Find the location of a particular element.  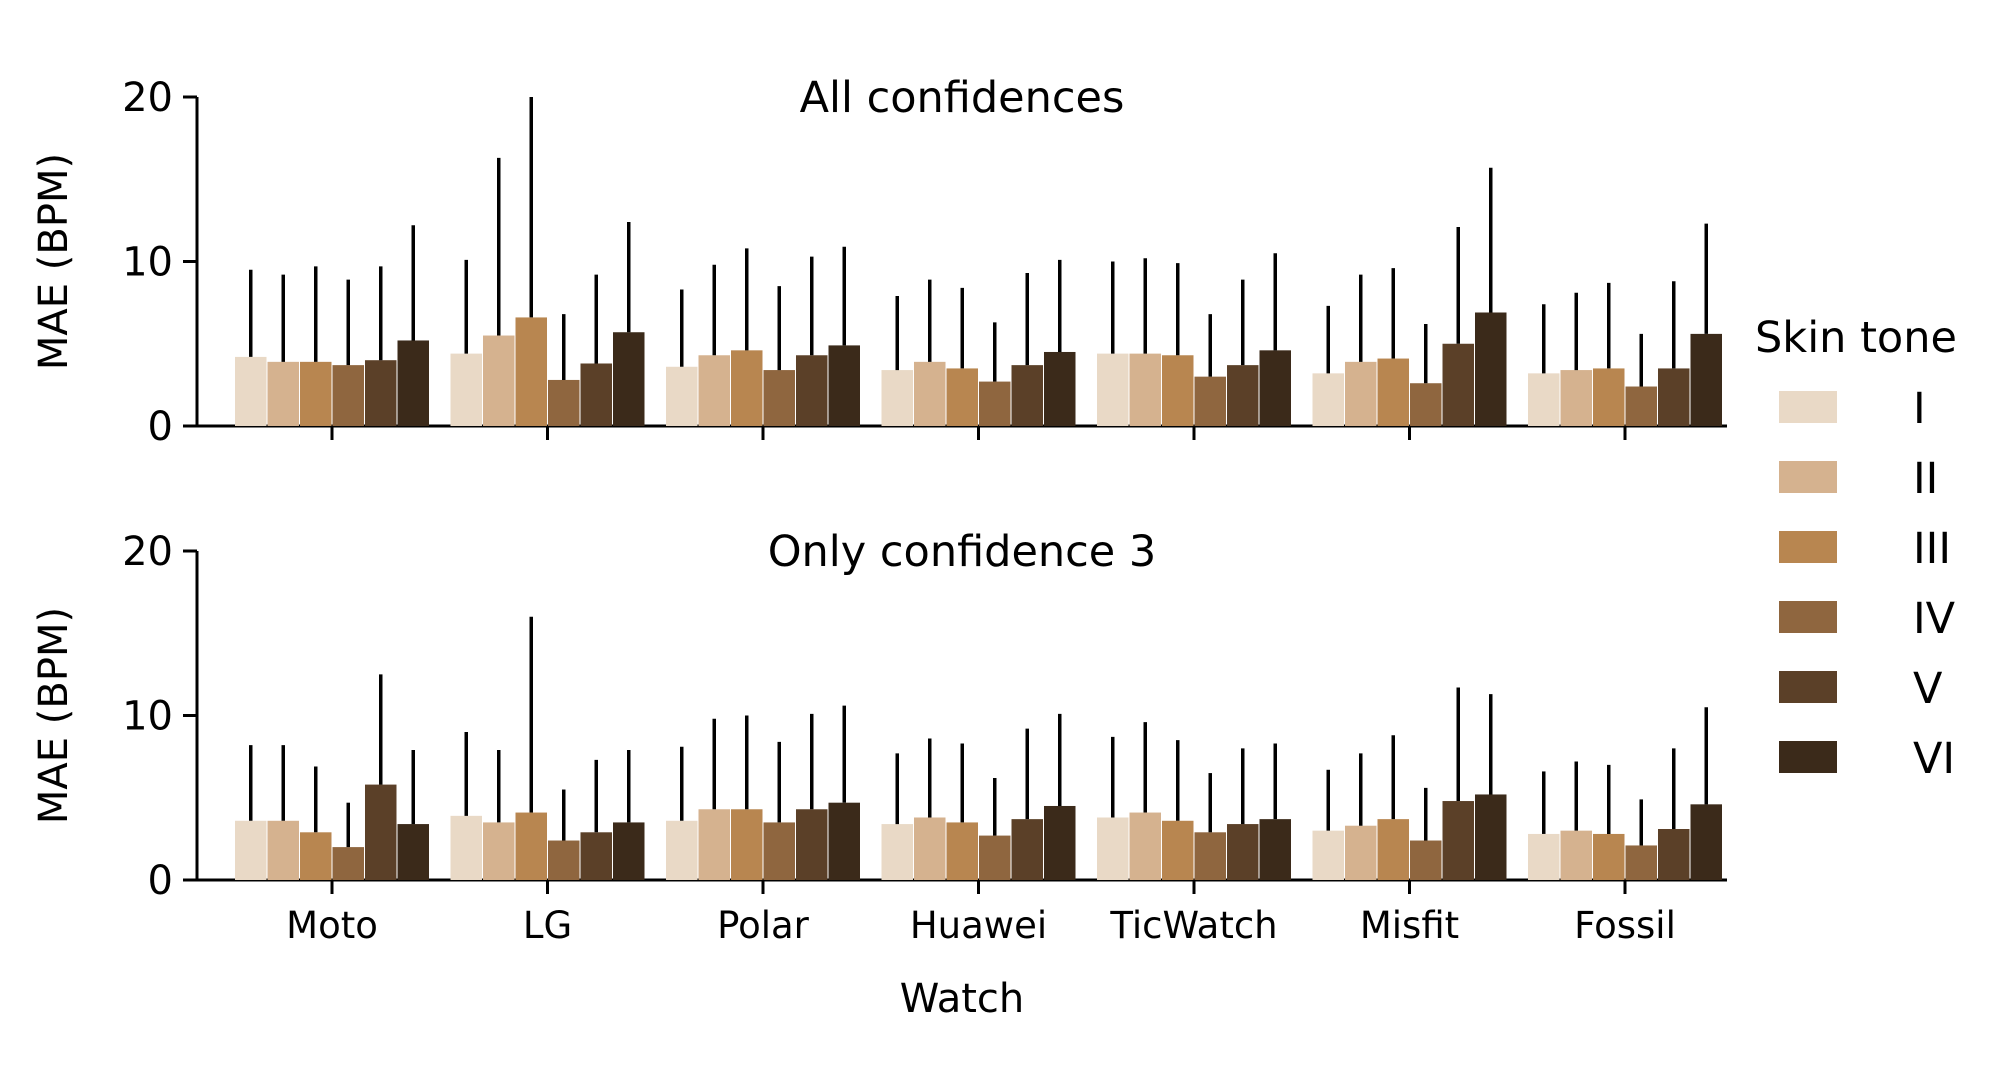

bar-polar-iii is located at coordinates (747, 388).